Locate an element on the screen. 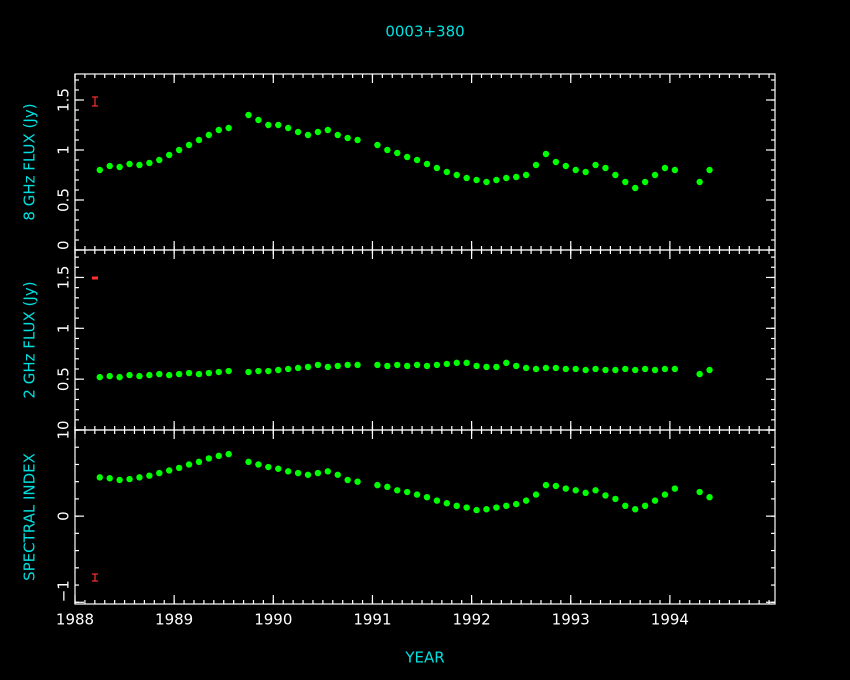 Image resolution: width=850 pixels, height=680 pixels. y-tick-label: 1 is located at coordinates (64, 329).